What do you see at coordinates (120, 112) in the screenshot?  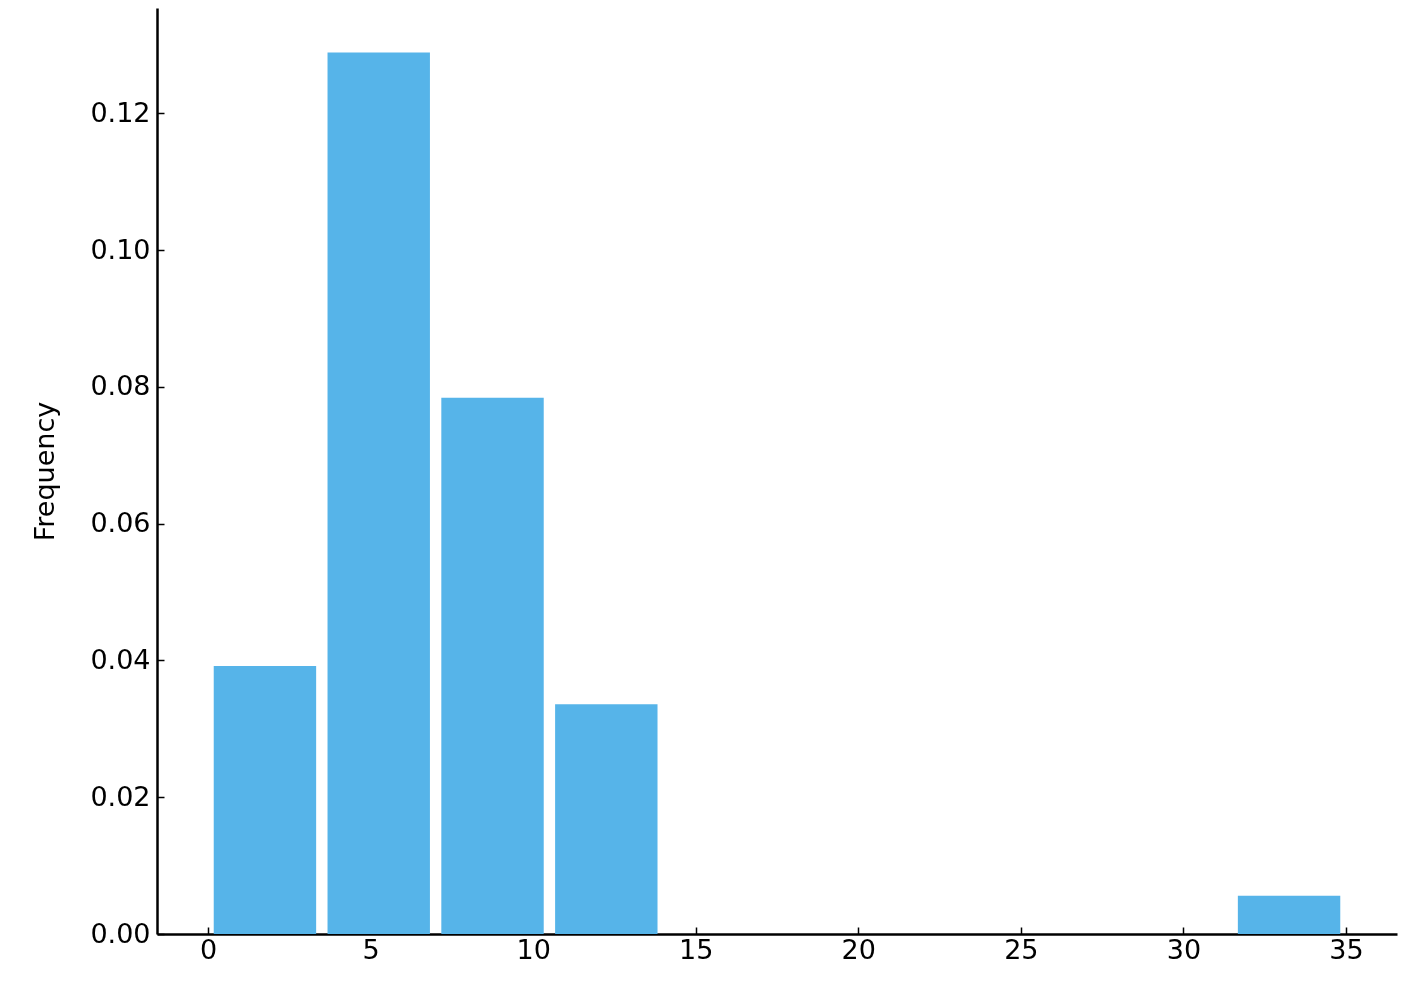 I see `y-tick-label: 0.12` at bounding box center [120, 112].